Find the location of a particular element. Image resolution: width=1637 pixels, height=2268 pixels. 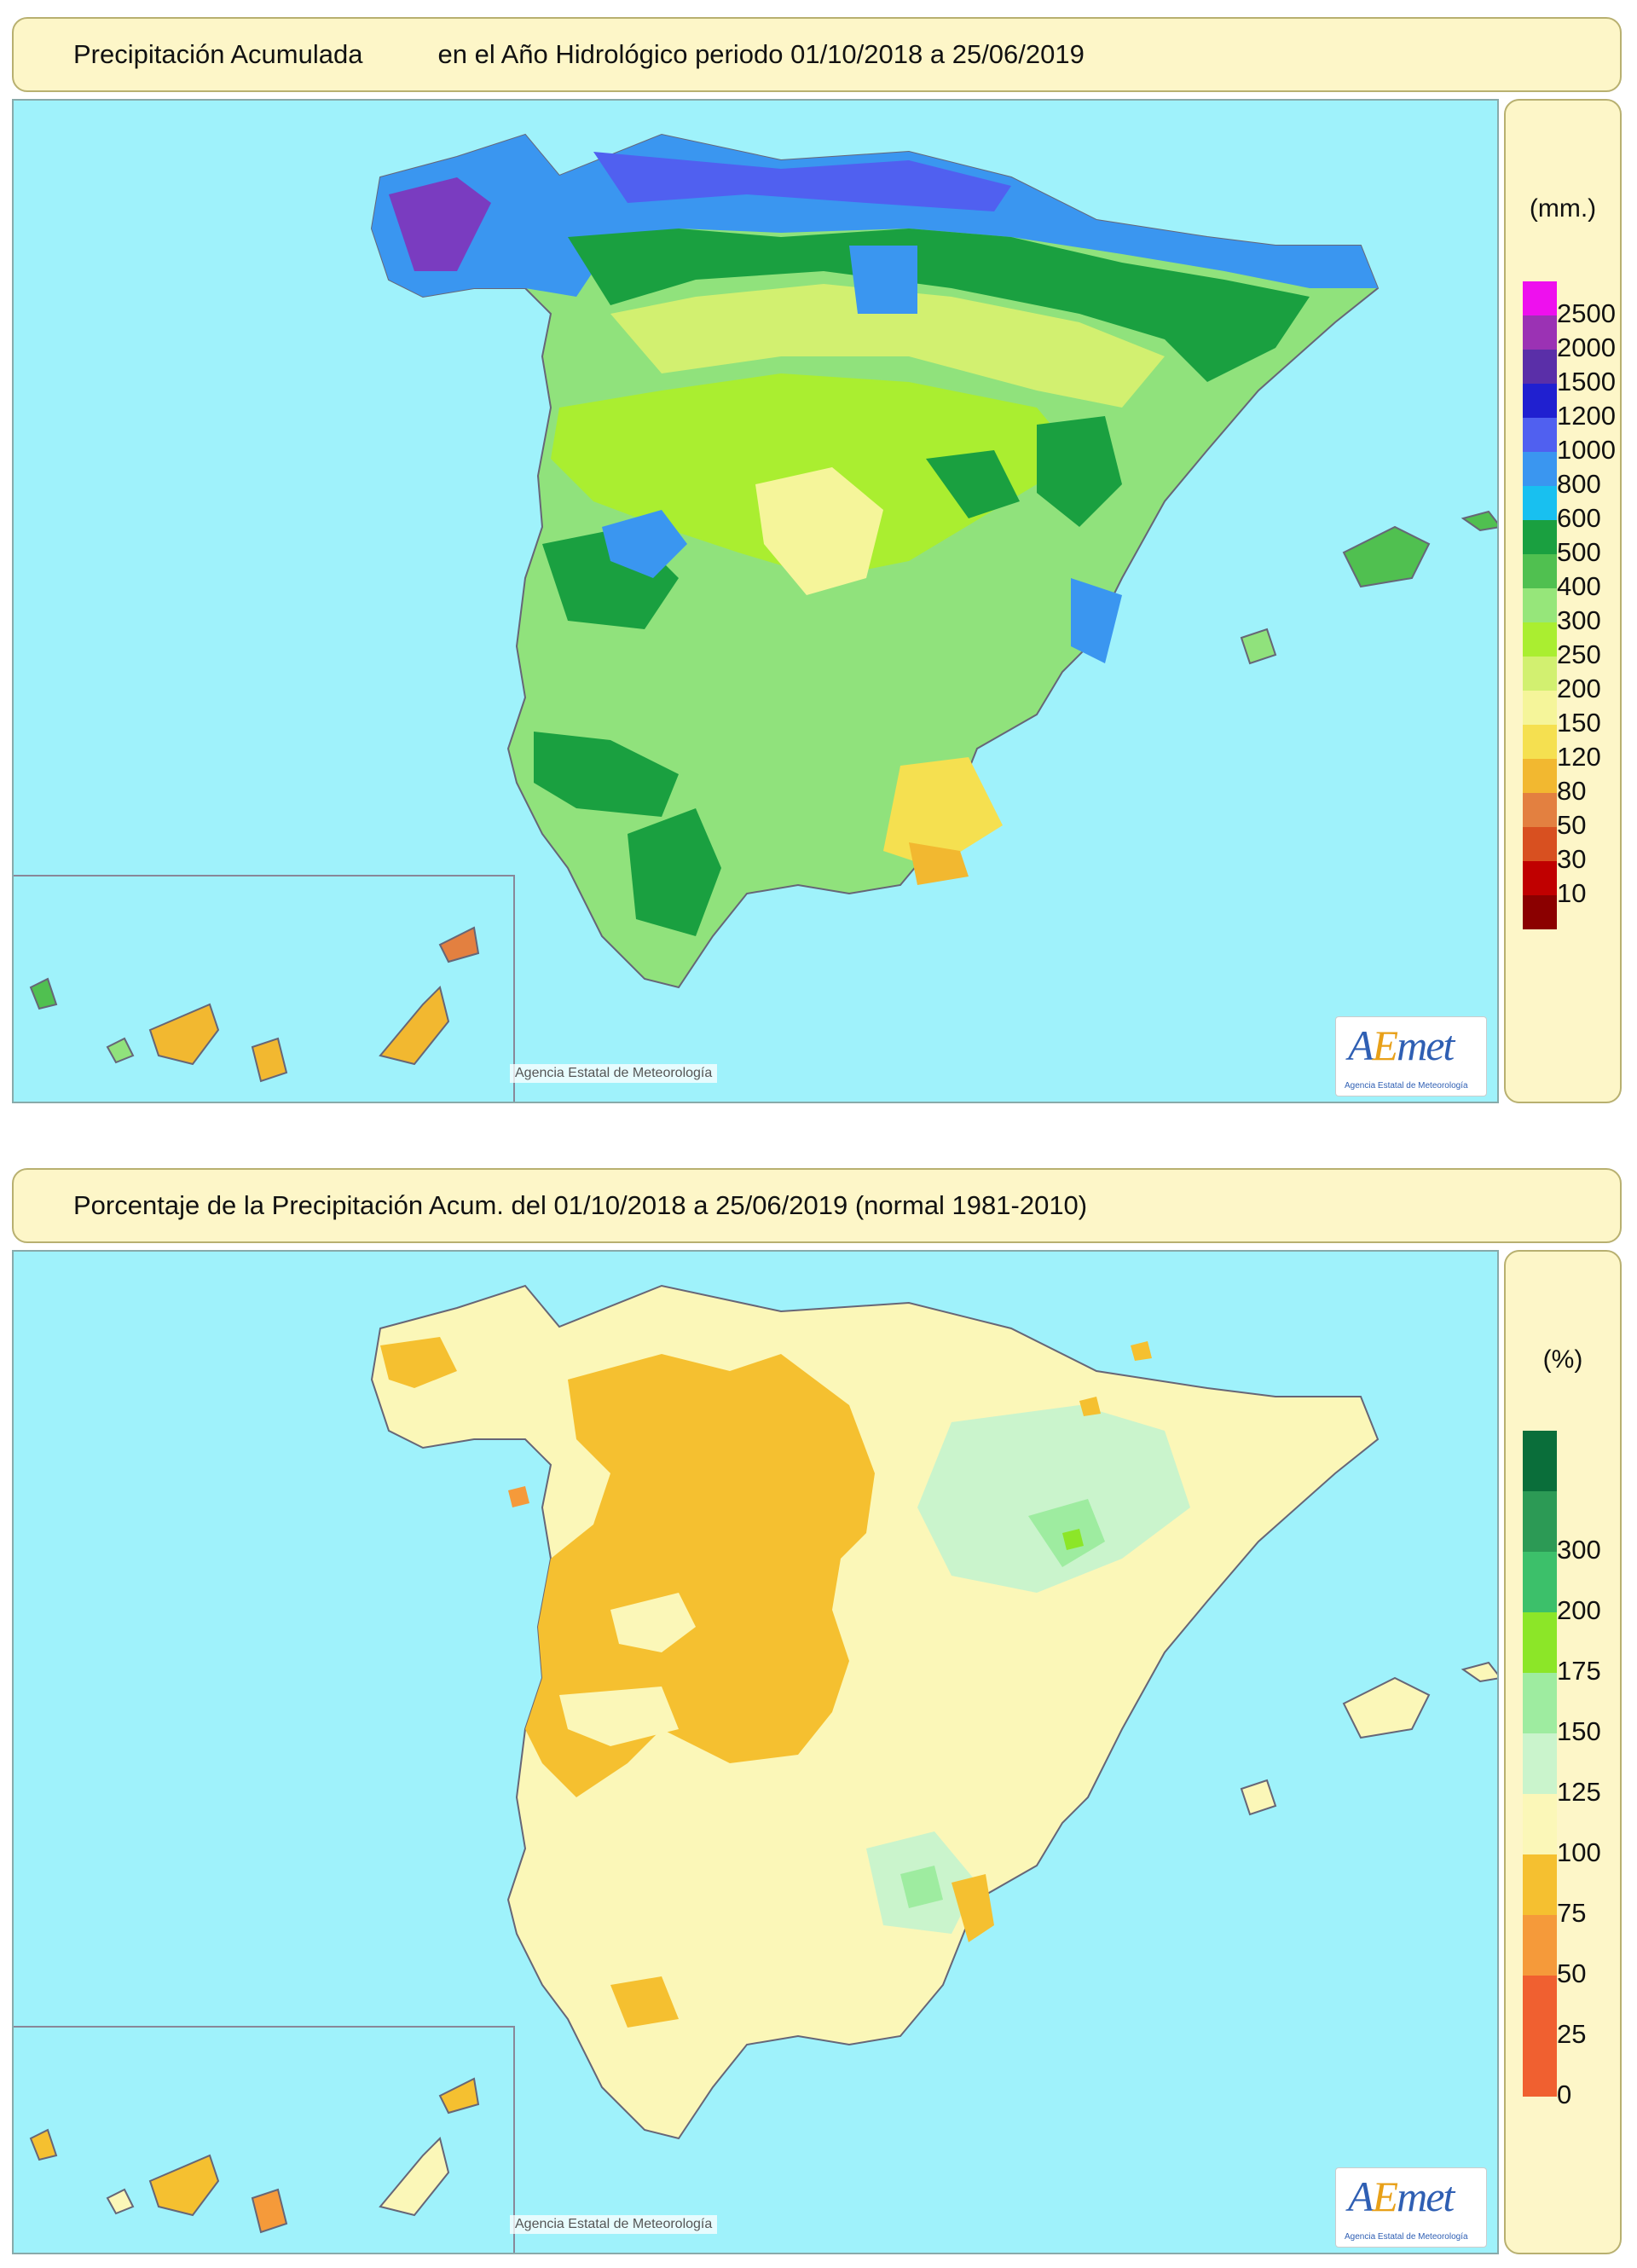

legend-label: 120 is located at coordinates (1579, 757).